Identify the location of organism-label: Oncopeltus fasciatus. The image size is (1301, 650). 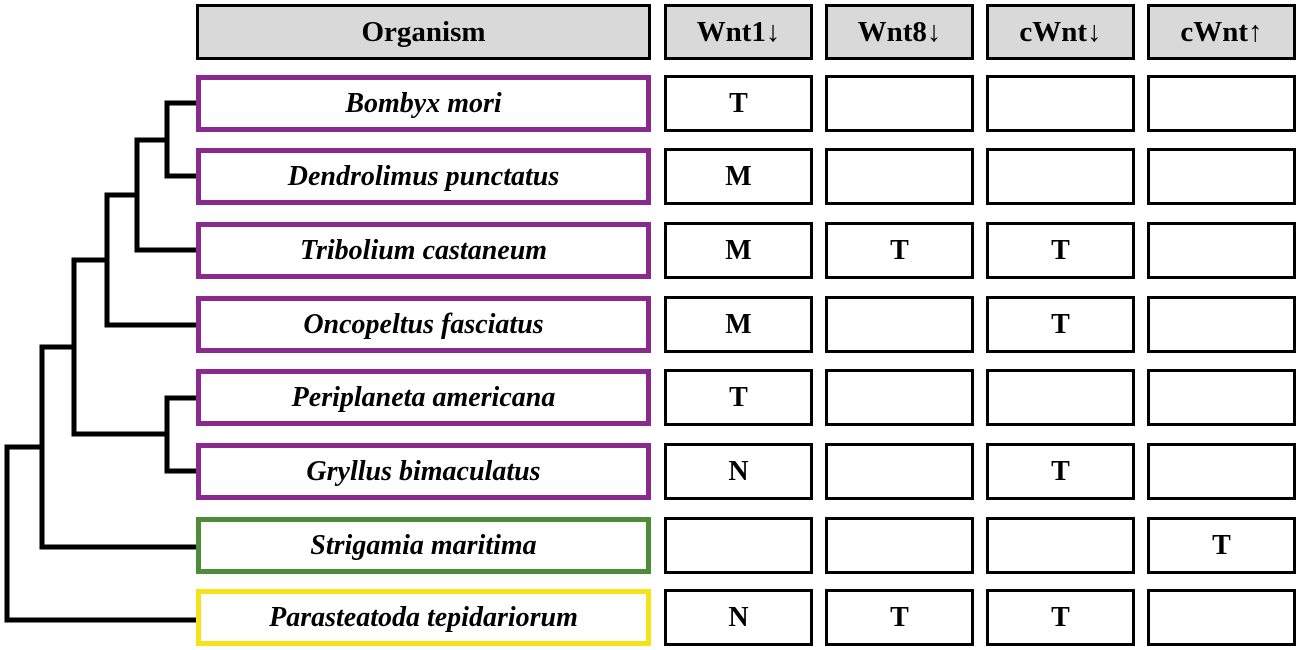
(423, 324).